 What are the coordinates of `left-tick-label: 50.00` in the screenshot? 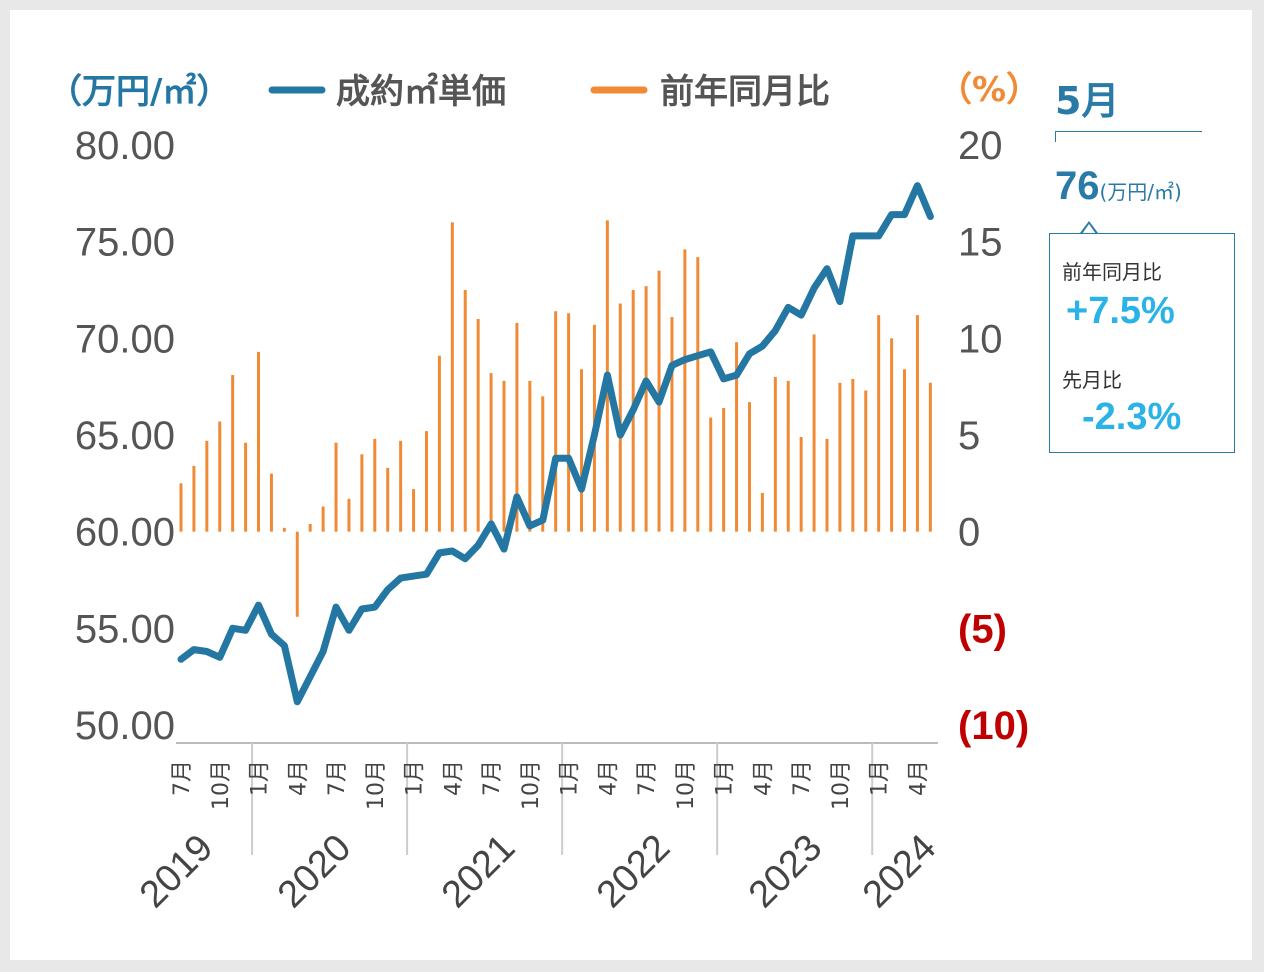 It's located at (125, 726).